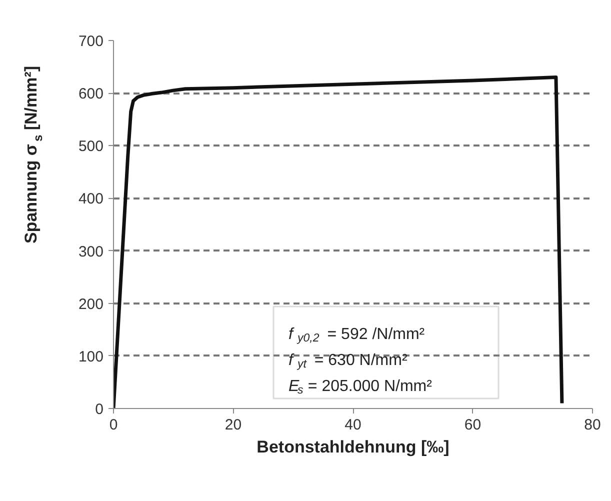 This screenshot has width=611, height=501. Describe the element at coordinates (473, 425) in the screenshot. I see `x-tick-label: 60` at that location.